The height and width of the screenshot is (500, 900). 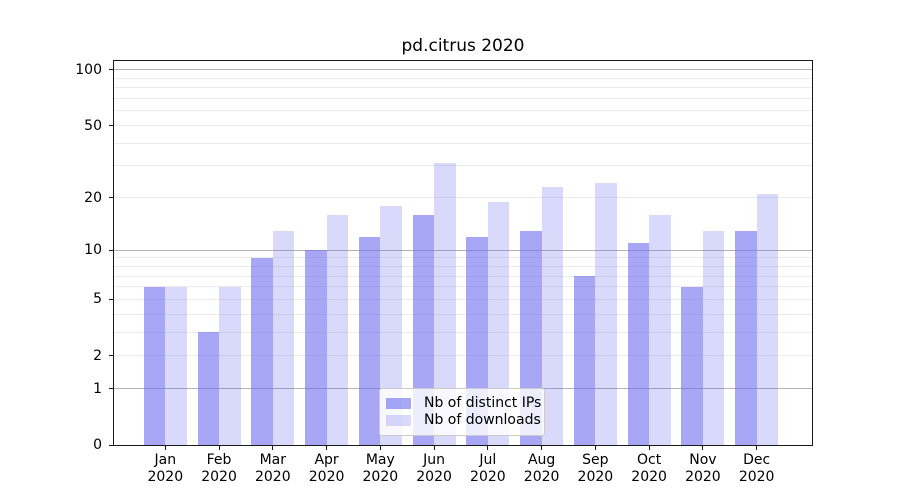 I want to click on y-tick-label-0: 0, so click(x=97, y=445).